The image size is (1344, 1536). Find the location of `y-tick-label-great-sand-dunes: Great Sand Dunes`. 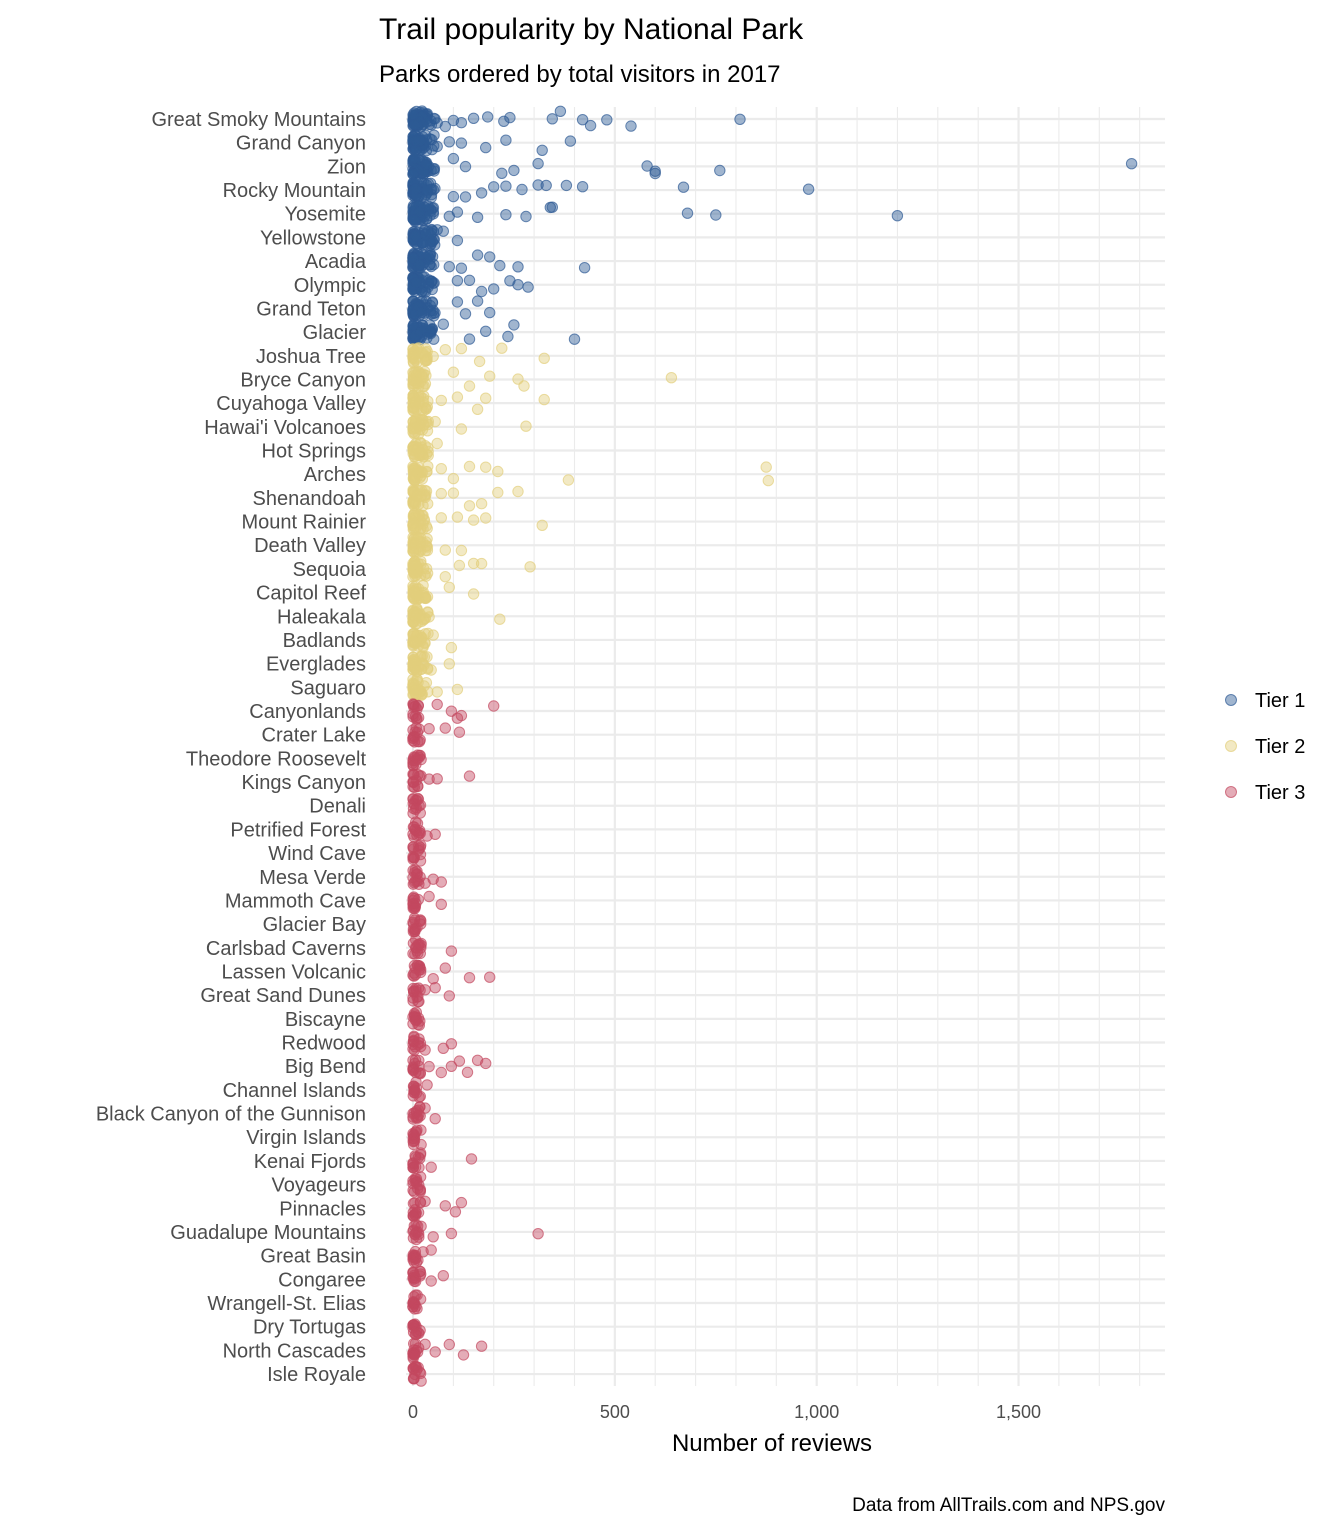

y-tick-label-great-sand-dunes: Great Sand Dunes is located at coordinates (283, 996).